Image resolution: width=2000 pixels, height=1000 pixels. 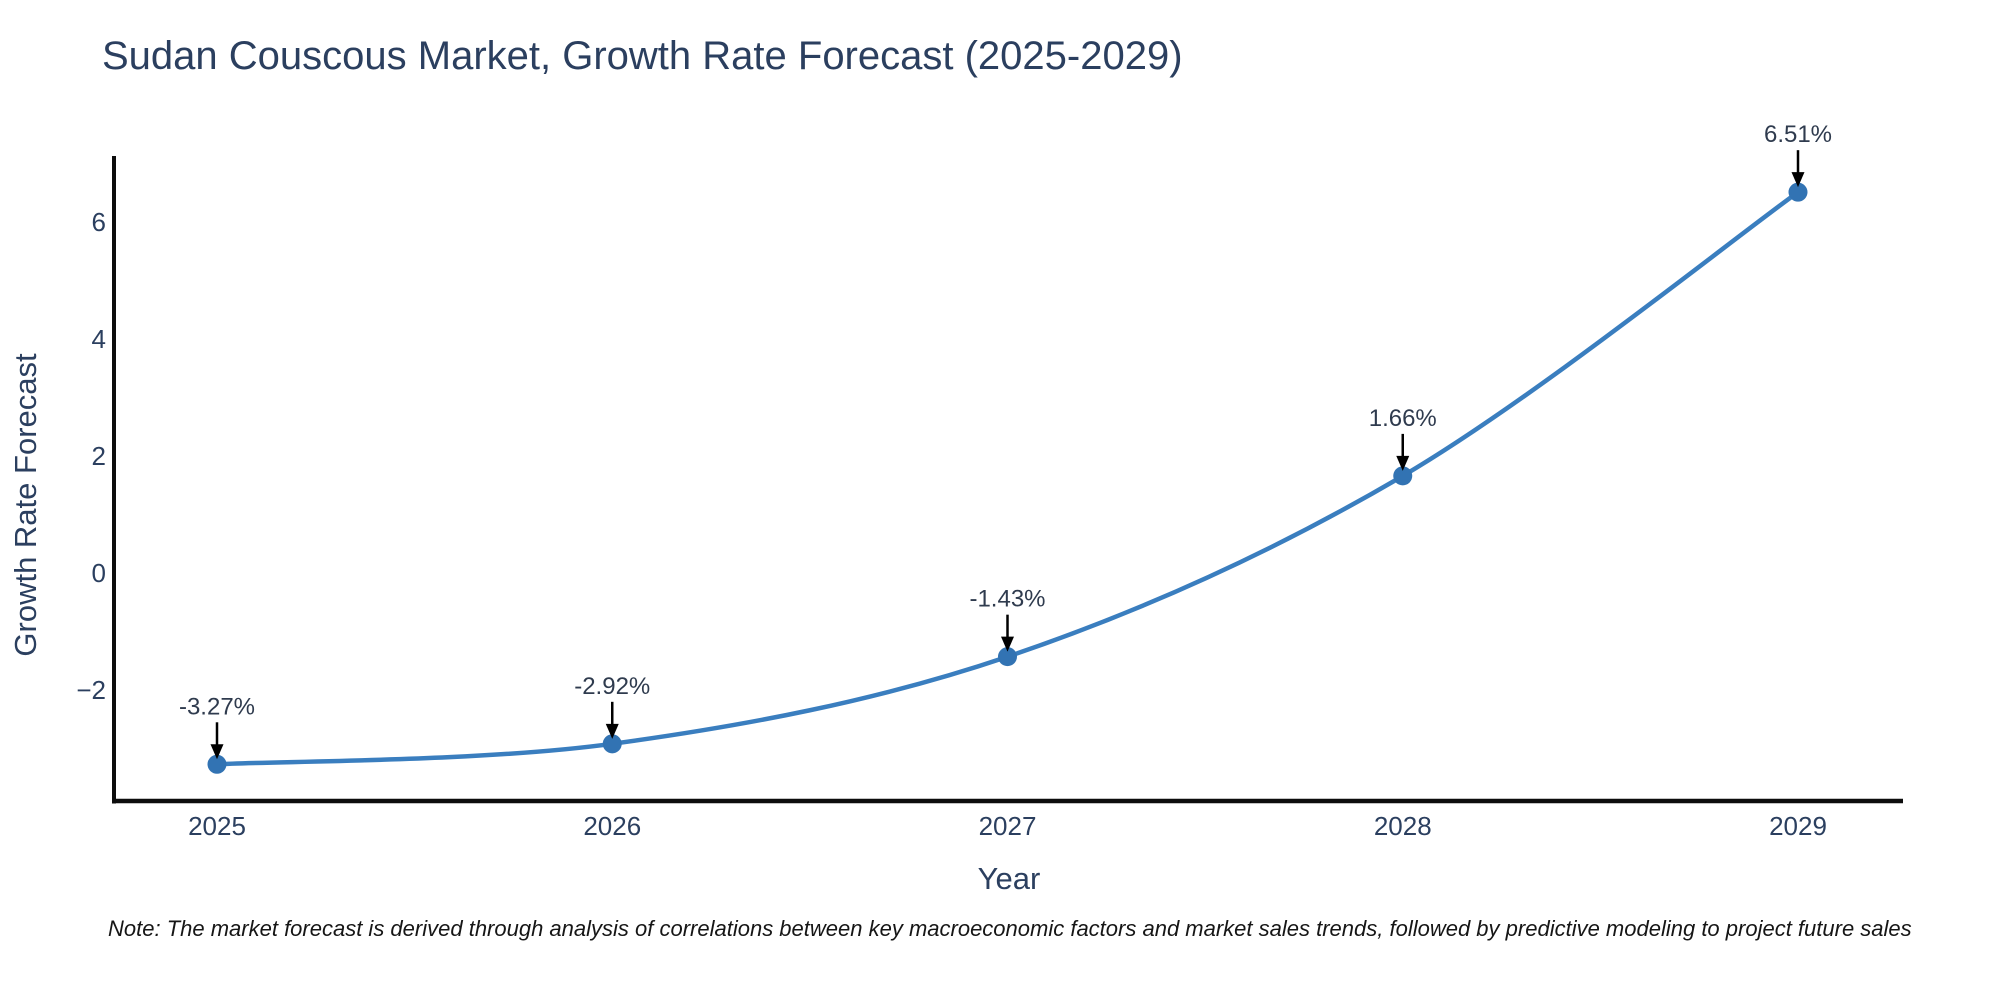 I want to click on point-annotation: -3.27%, so click(x=217, y=706).